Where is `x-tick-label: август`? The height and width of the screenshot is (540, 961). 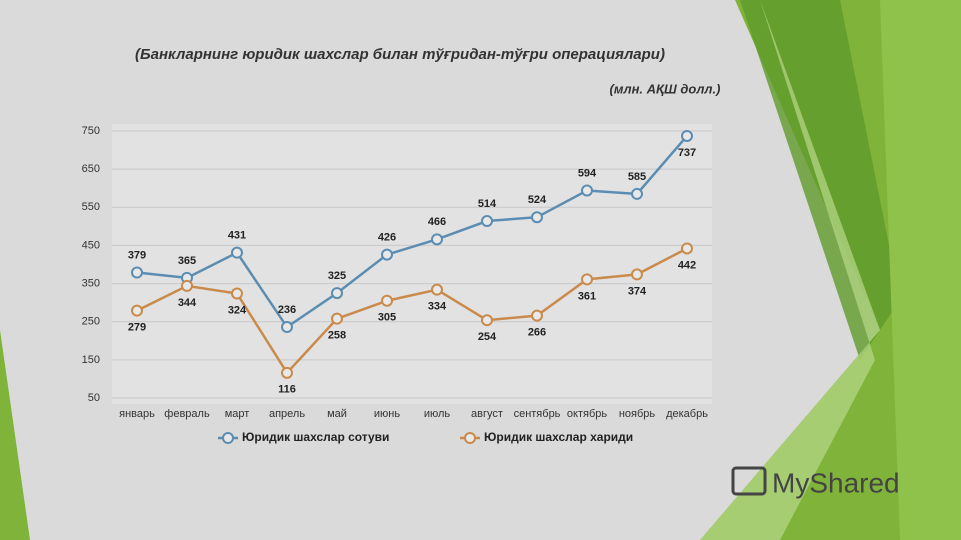 x-tick-label: август is located at coordinates (487, 414).